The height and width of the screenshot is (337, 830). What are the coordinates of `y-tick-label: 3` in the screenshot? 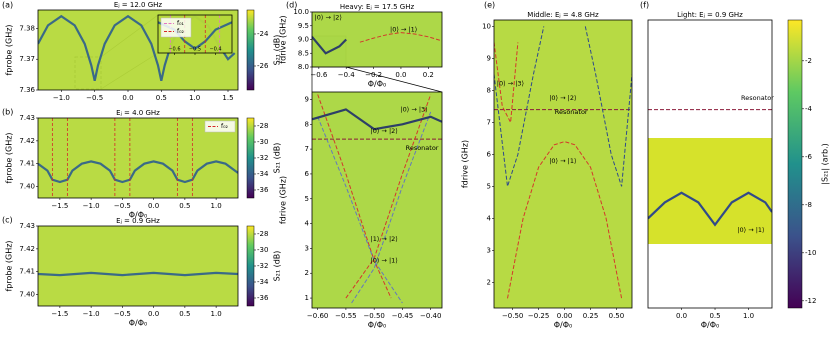 It's located at (489, 250).